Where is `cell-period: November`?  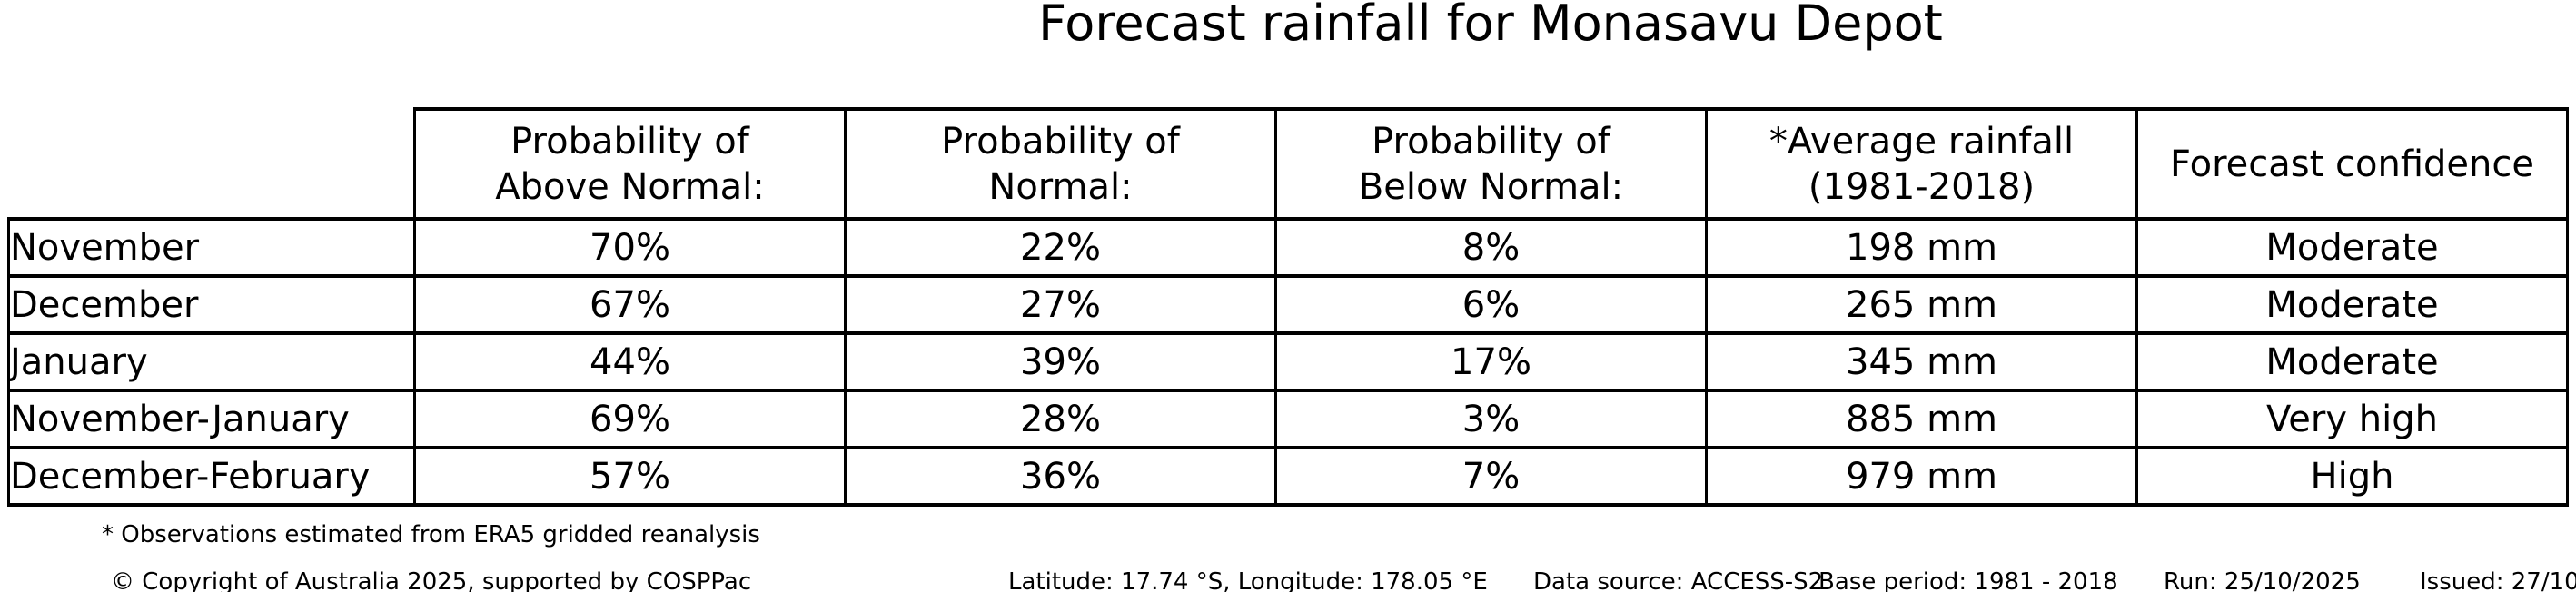
cell-period: November is located at coordinates (211, 247).